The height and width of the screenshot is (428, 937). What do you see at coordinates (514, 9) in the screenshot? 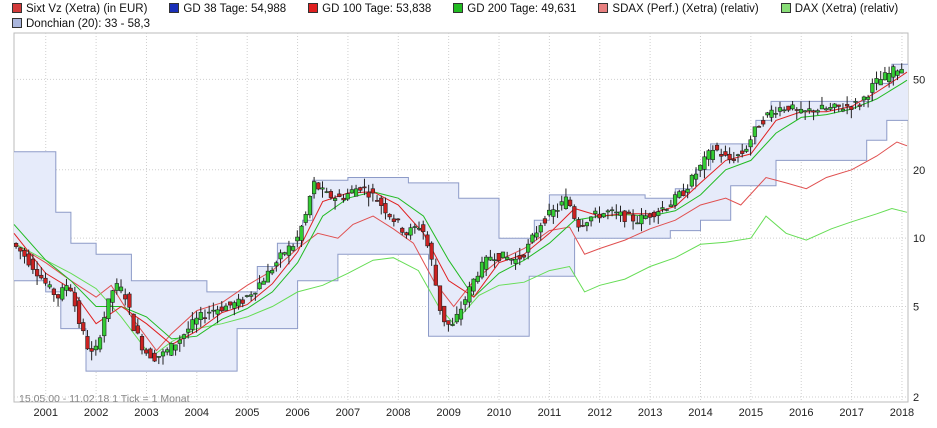
I see `legend-item-gd200: GD 200 Tage: 49,631` at bounding box center [514, 9].